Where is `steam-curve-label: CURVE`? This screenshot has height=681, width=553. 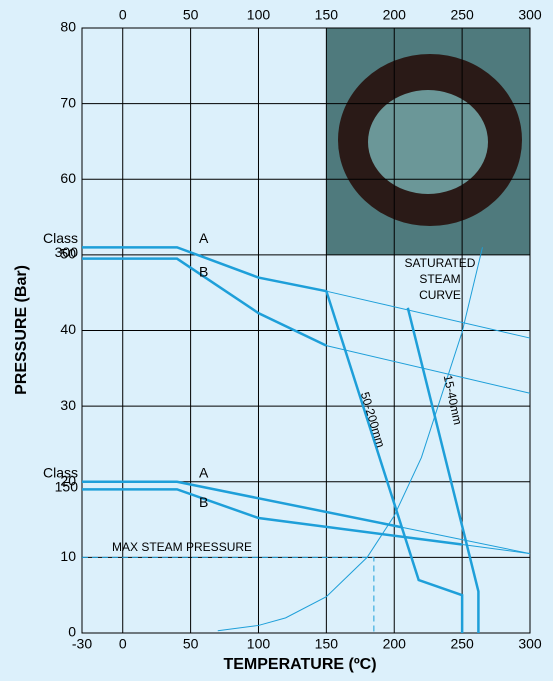 steam-curve-label: CURVE is located at coordinates (440, 295).